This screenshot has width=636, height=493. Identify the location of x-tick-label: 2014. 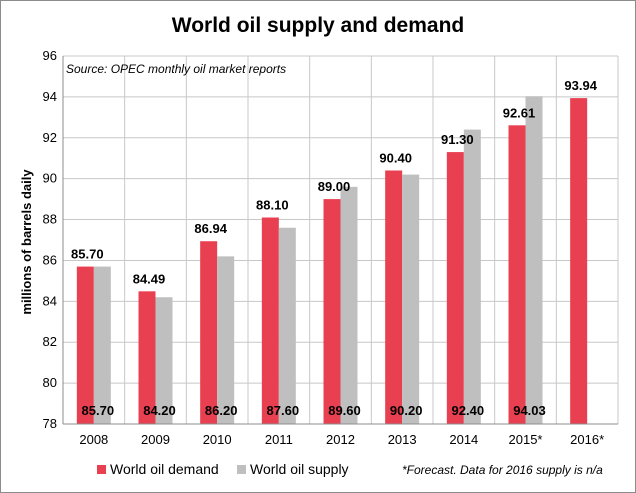
(463, 439).